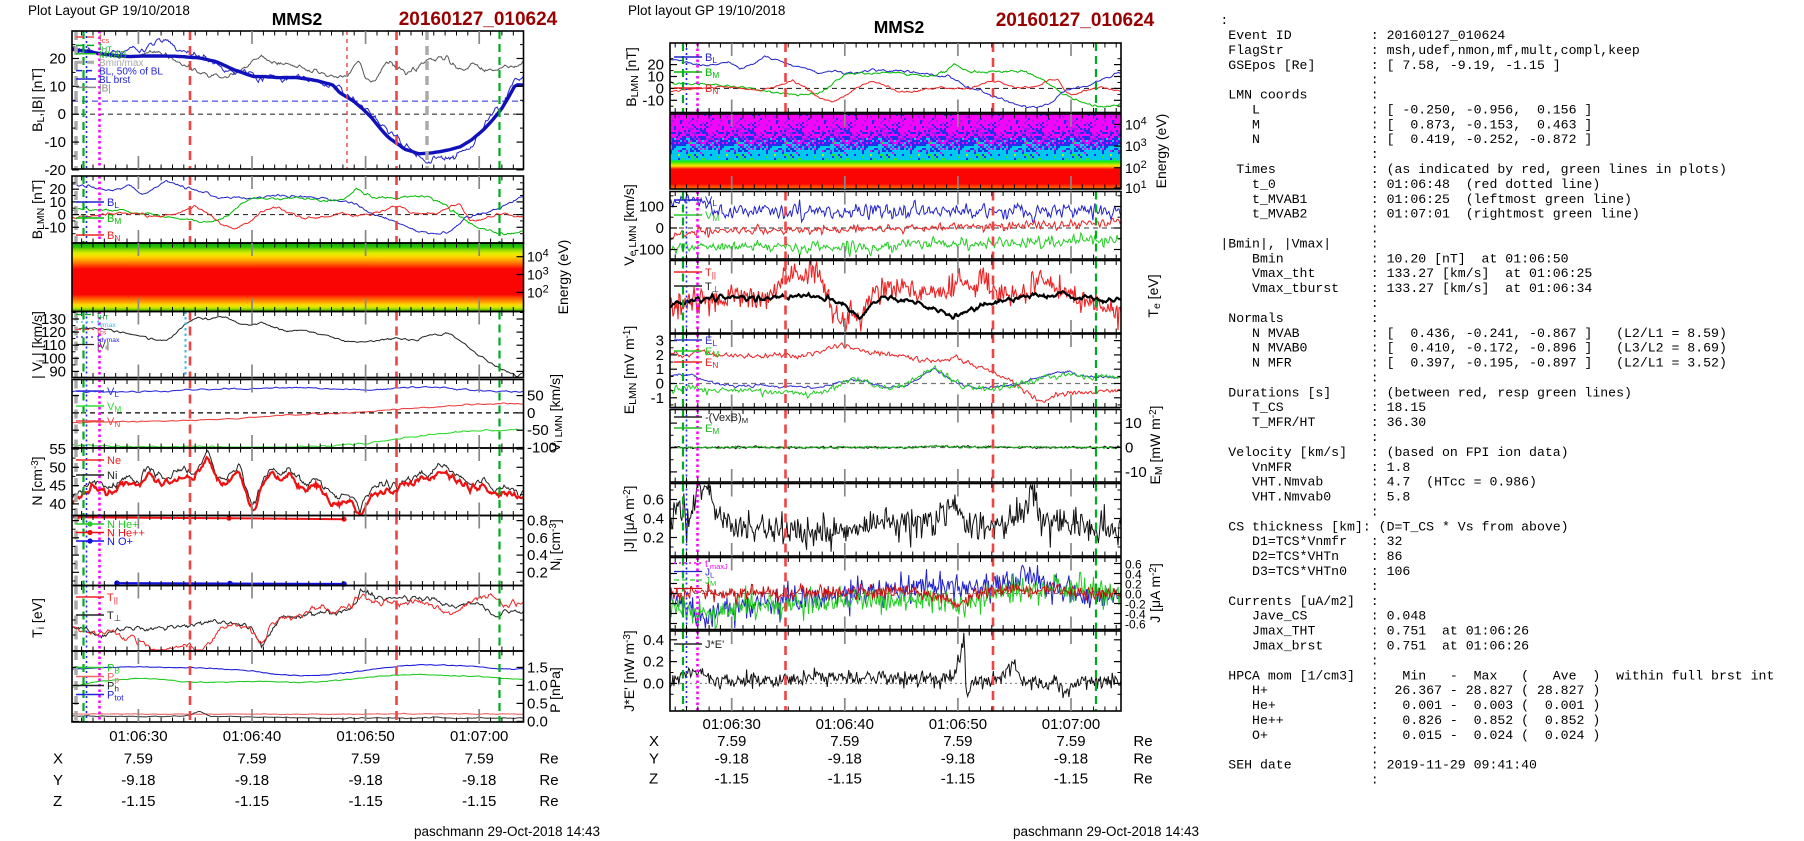 This screenshot has height=841, width=1804. What do you see at coordinates (1135, 625) in the screenshot?
I see `svg-text: -0.6` at bounding box center [1135, 625].